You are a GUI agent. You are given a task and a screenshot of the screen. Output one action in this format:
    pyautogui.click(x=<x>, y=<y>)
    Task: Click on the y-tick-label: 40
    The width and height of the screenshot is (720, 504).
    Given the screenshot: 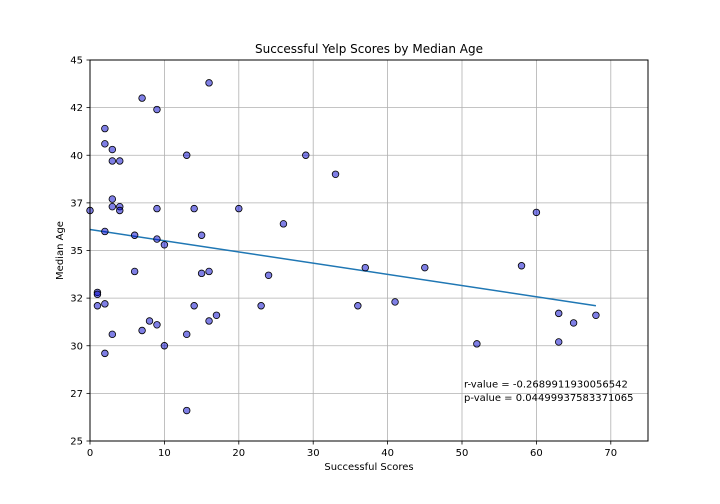 What is the action you would take?
    pyautogui.click(x=76, y=156)
    